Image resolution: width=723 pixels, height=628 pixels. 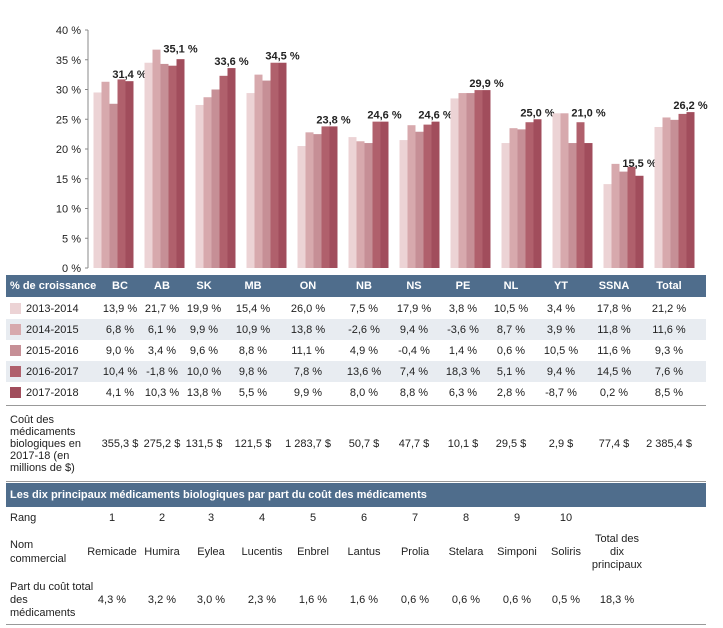 I want to click on y-tick-label: 0 %, so click(x=71, y=269).